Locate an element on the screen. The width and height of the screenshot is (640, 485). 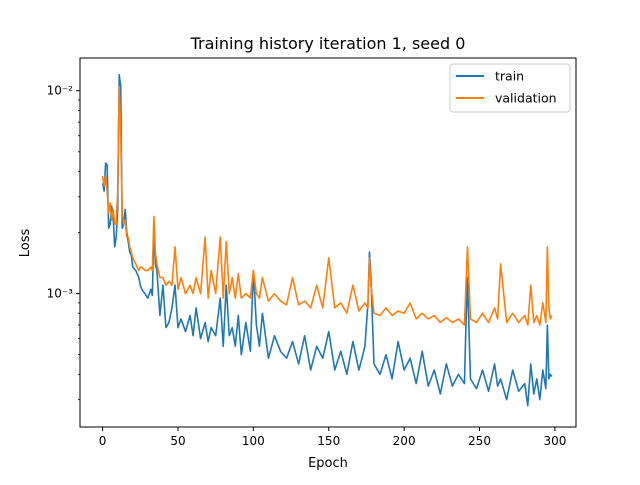
x-tick-label: 0 is located at coordinates (103, 441).